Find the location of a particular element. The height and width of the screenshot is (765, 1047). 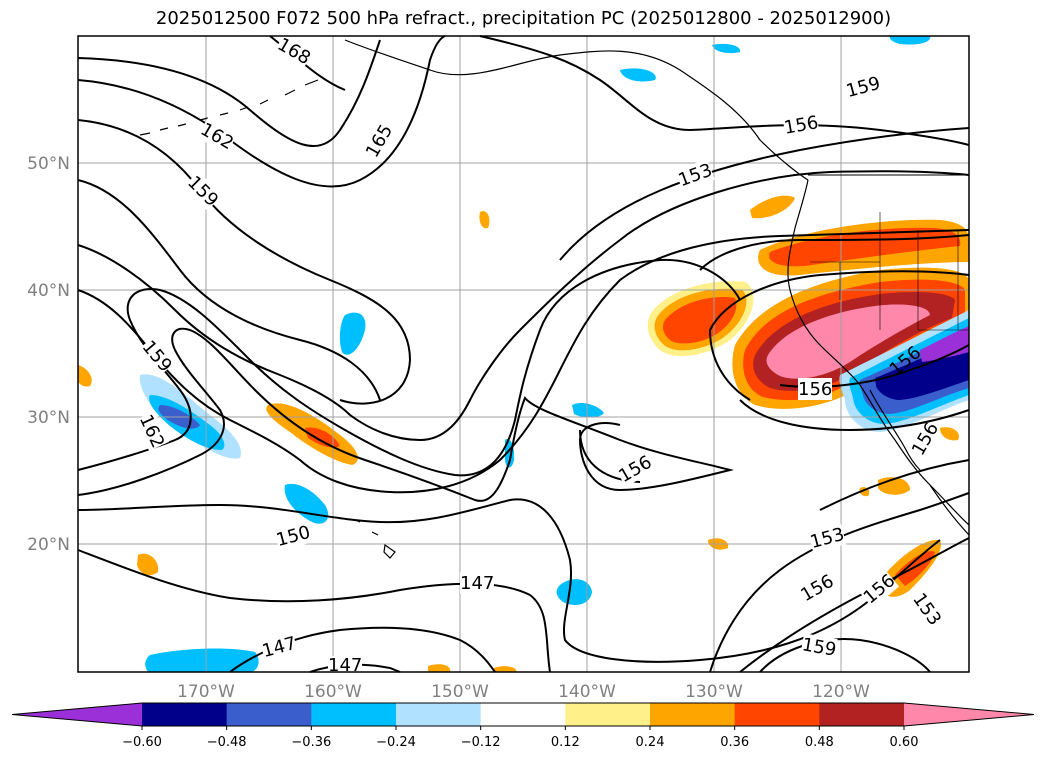

latitude-tick-labels: 50°N 40°N 30°N 20°N is located at coordinates (48, 354).